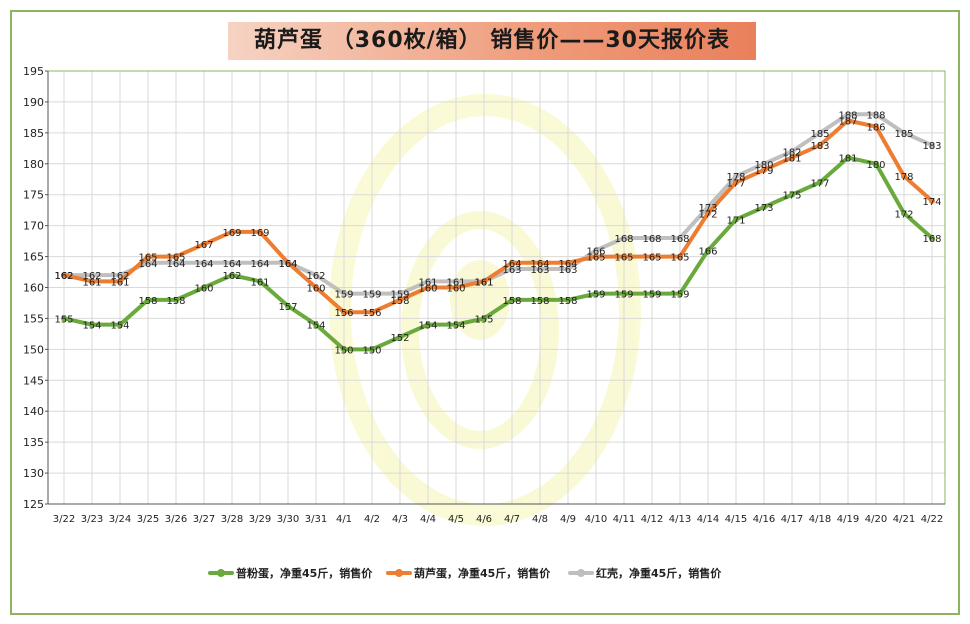 This screenshot has width=970, height=624. What do you see at coordinates (484, 519) in the screenshot?
I see `x-tick-label: 4/6` at bounding box center [484, 519].